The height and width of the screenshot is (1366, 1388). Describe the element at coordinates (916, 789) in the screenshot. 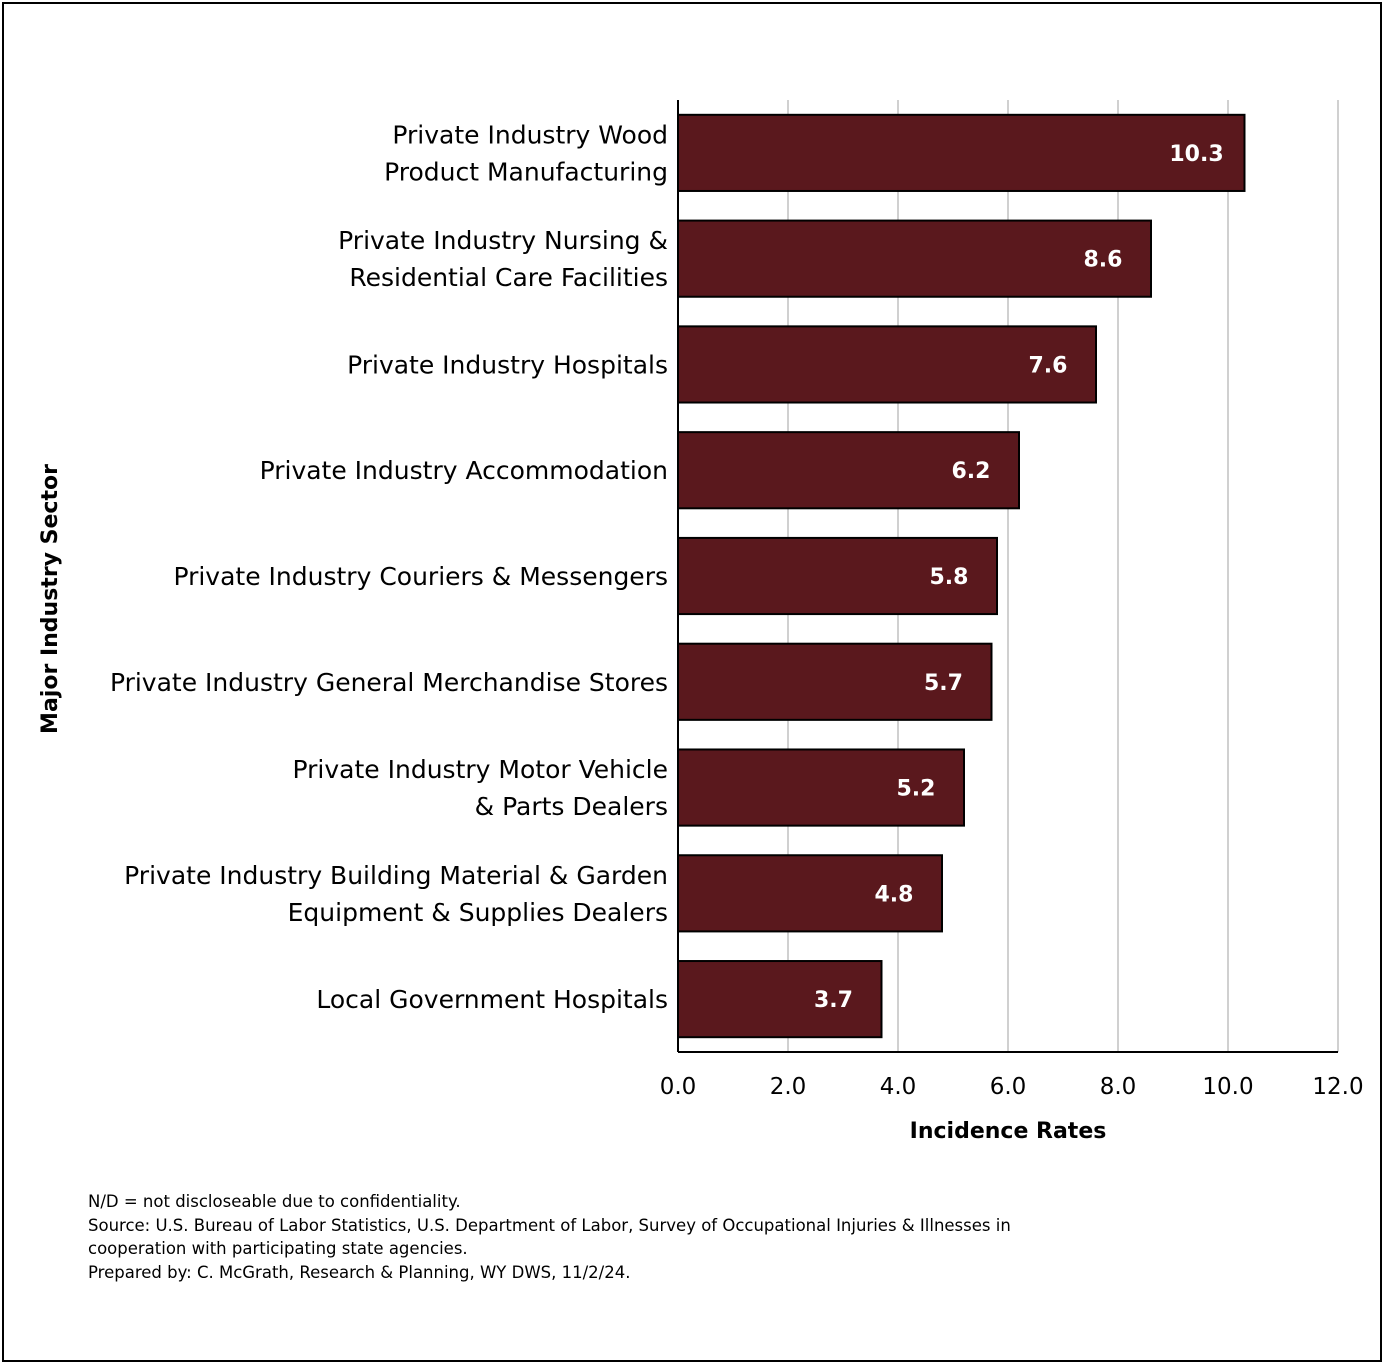

I see `bar-value-label: 5.2` at that location.